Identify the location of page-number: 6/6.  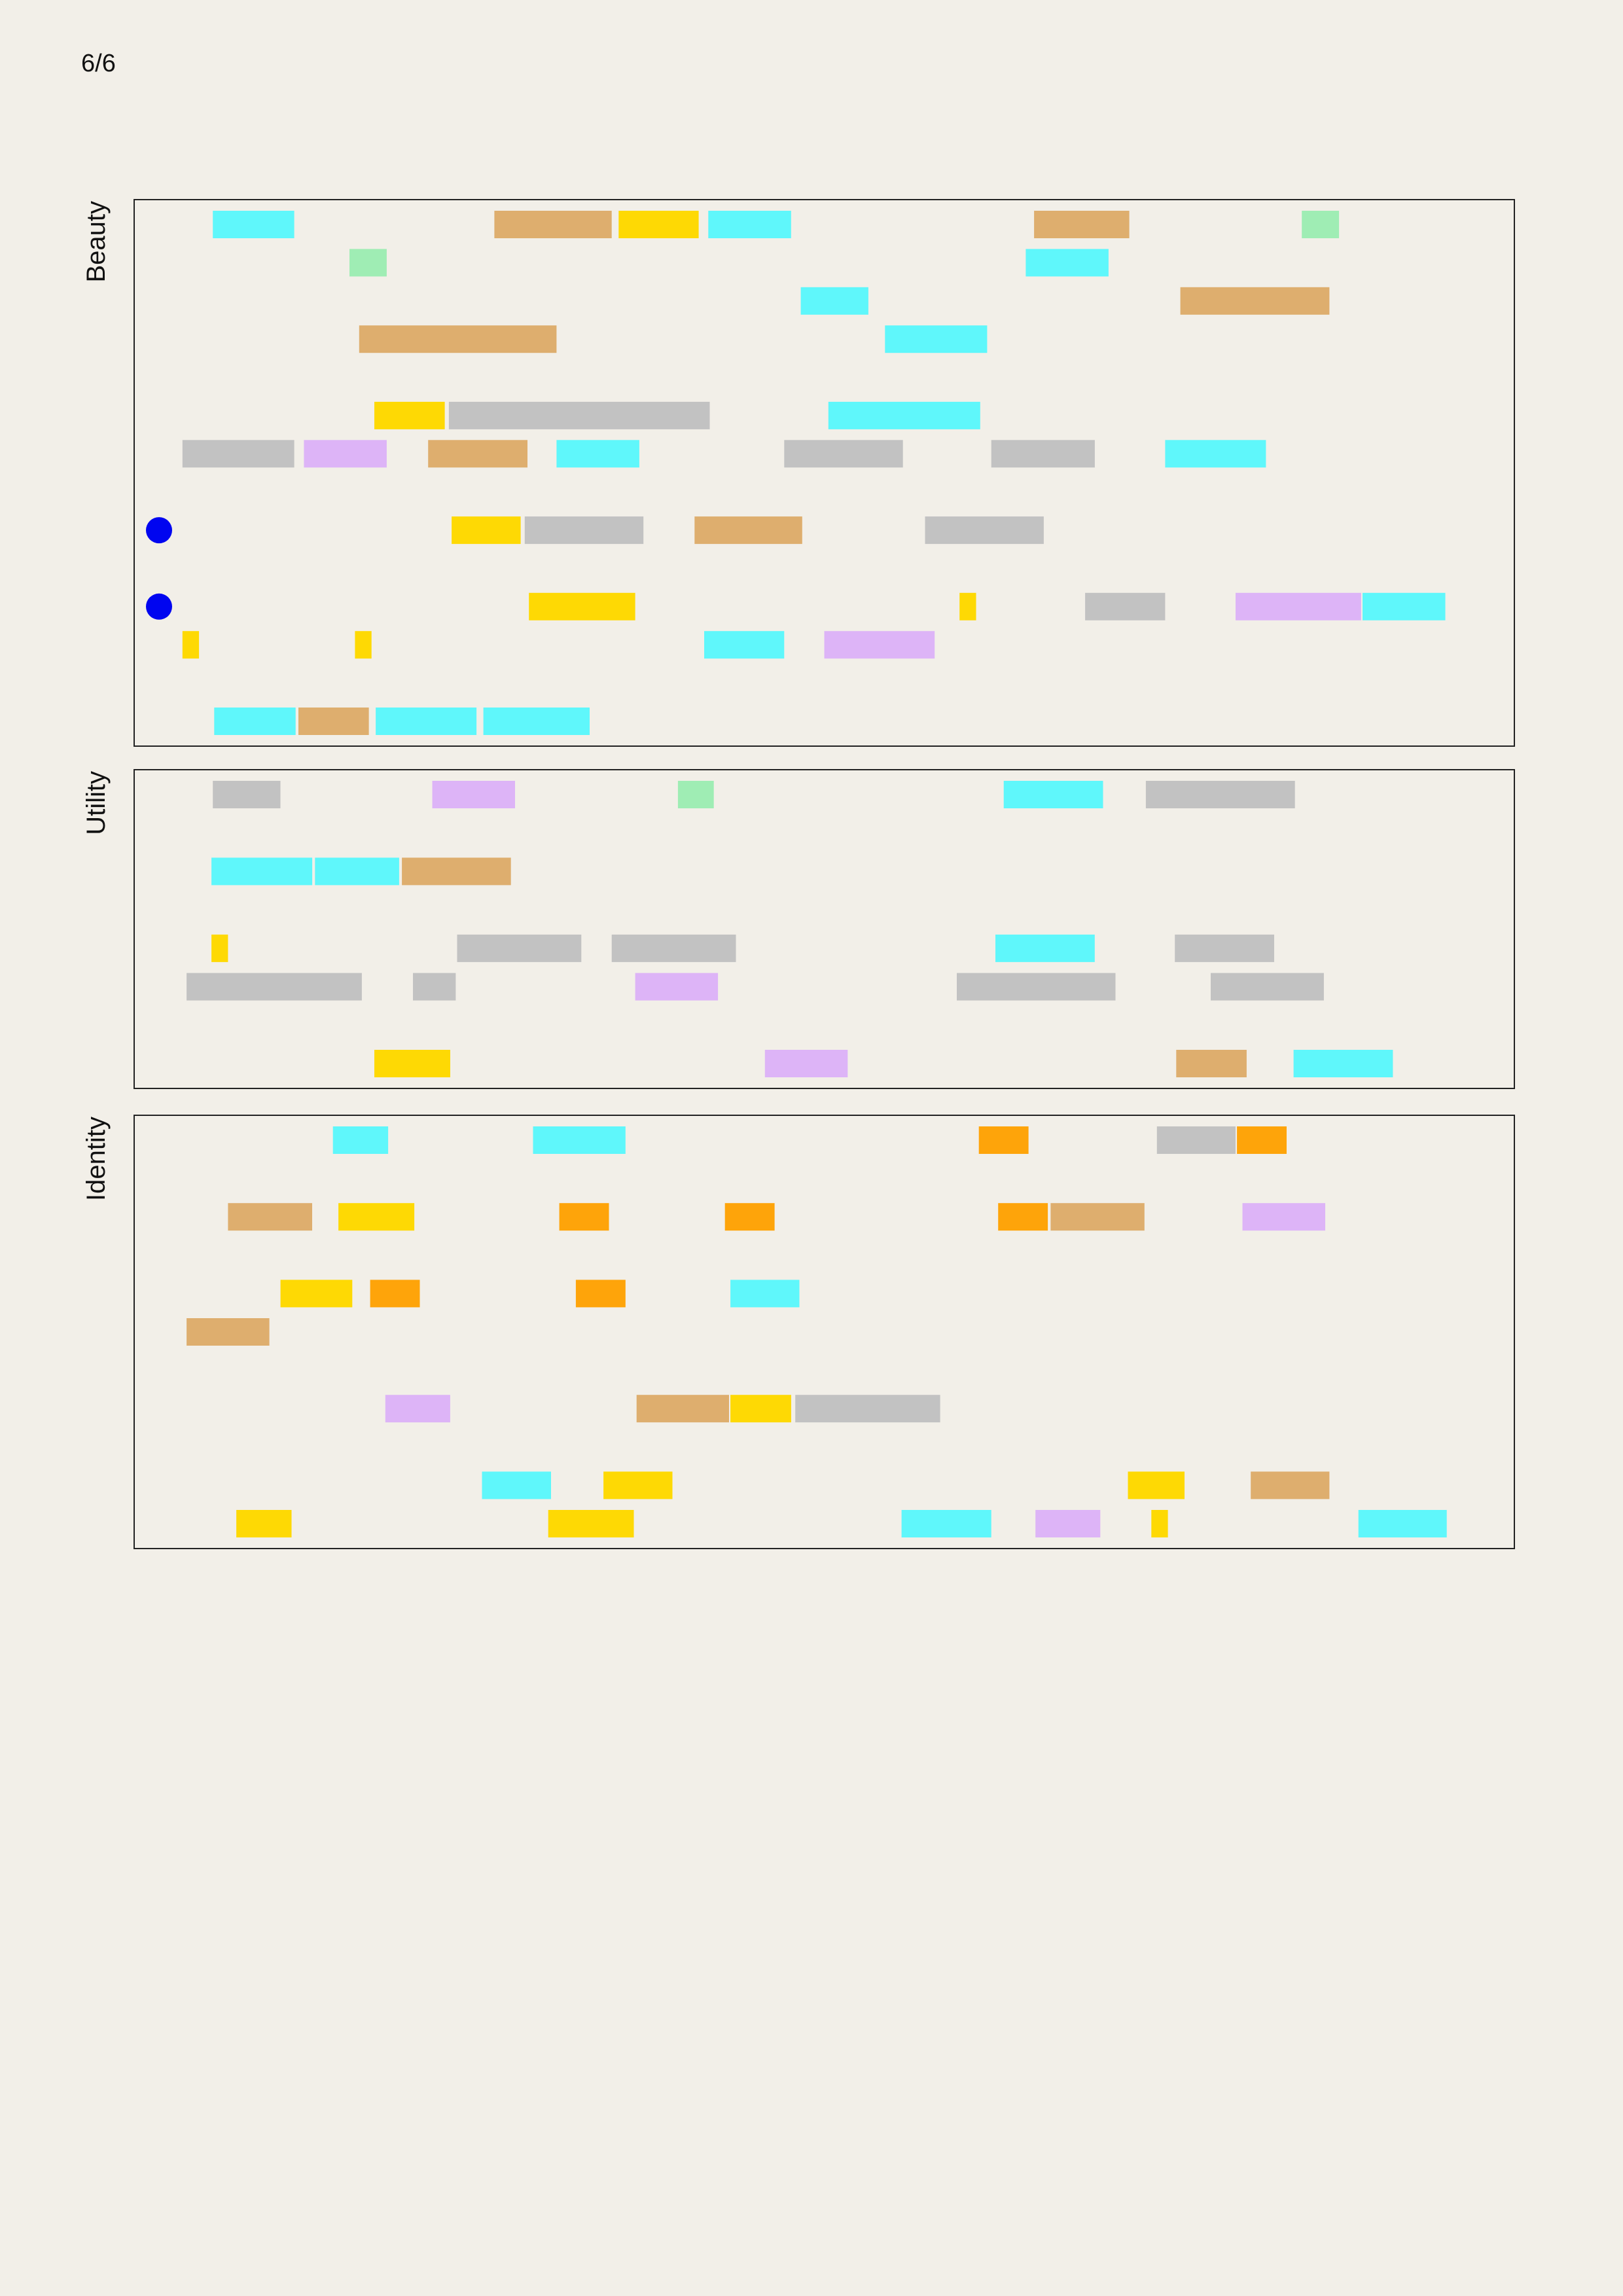
(98, 63).